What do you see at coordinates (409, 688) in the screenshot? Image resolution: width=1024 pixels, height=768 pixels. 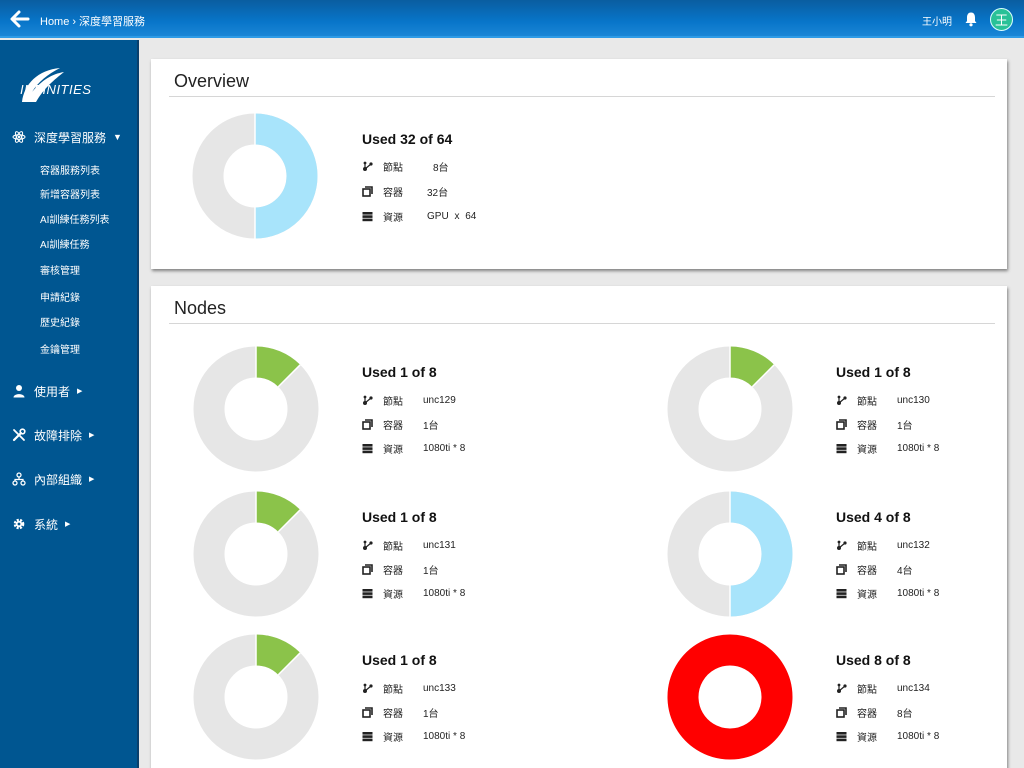 I see `node-node-row: 節點 unc133` at bounding box center [409, 688].